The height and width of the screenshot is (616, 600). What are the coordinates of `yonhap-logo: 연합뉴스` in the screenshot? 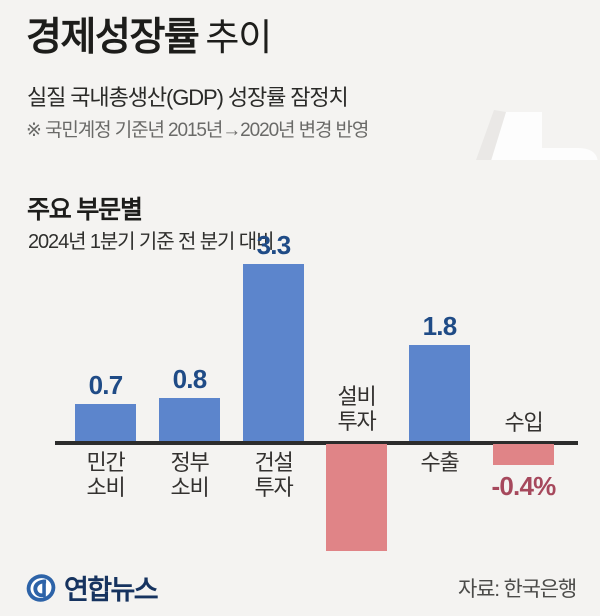 It's located at (91, 587).